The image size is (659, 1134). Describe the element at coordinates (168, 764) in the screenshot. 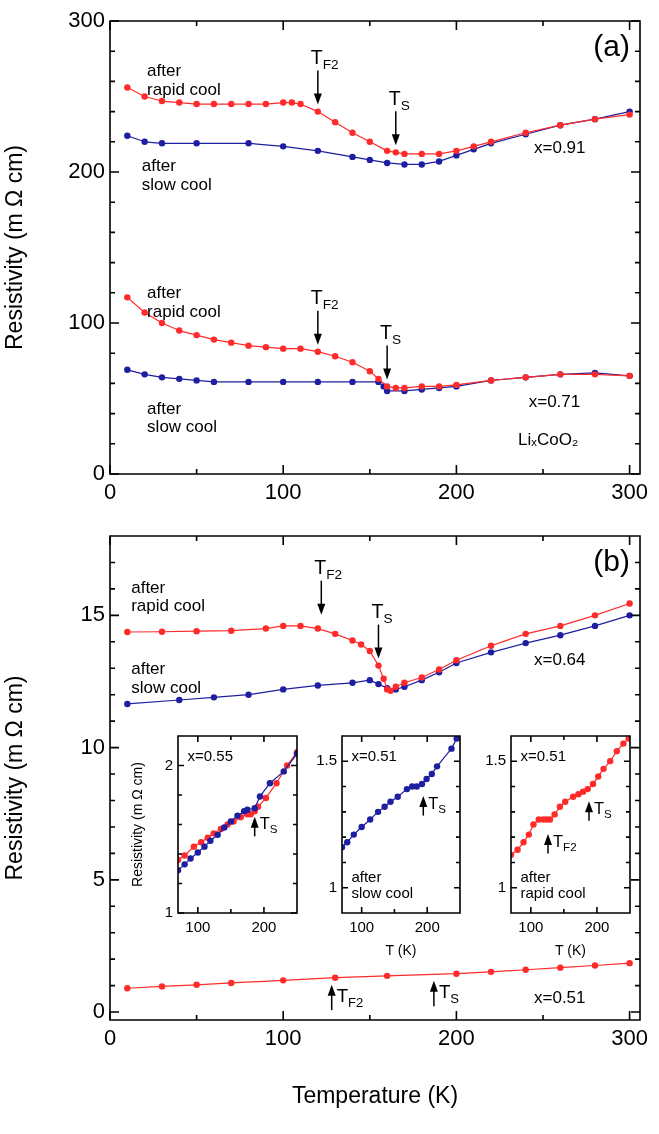

I see `y-tick-label: 2` at that location.